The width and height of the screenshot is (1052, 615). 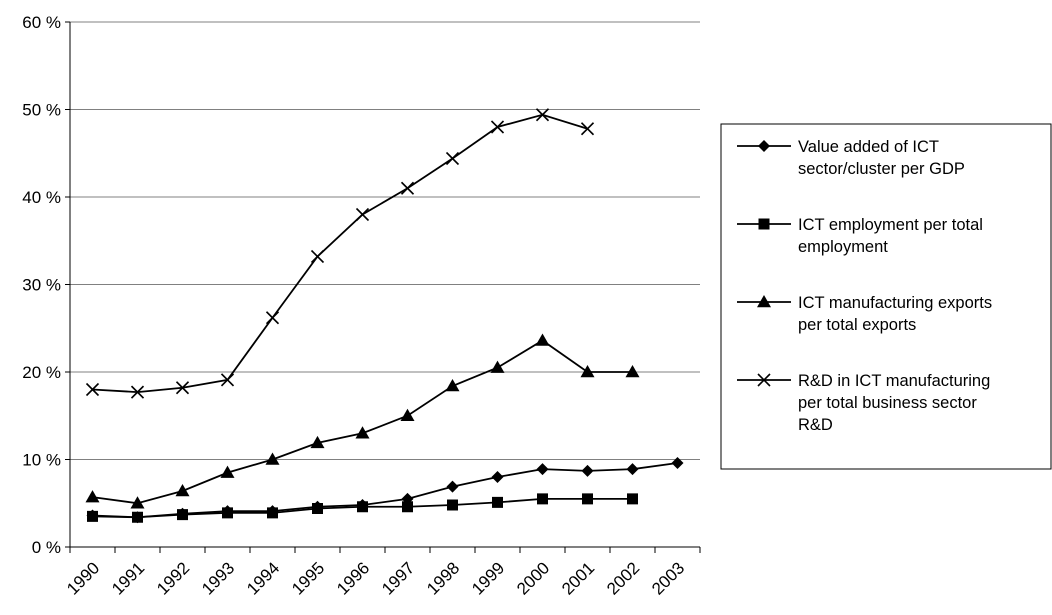 I want to click on x-tick-label: 1991, so click(x=128, y=578).